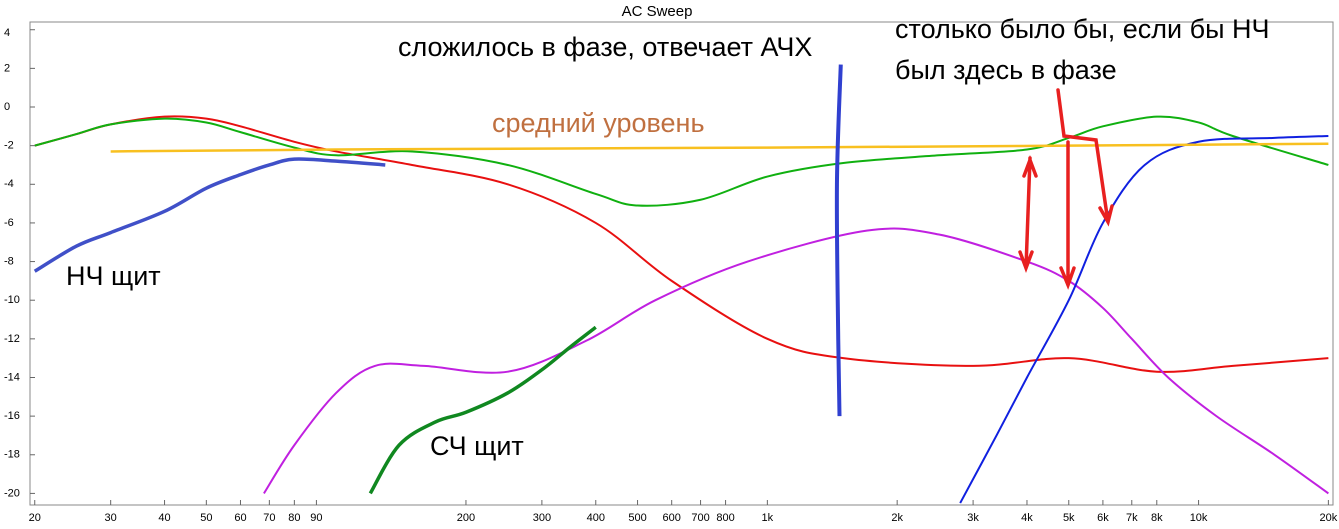 The width and height of the screenshot is (1339, 529). Describe the element at coordinates (1199, 518) in the screenshot. I see `x-tick-label: 10k` at that location.